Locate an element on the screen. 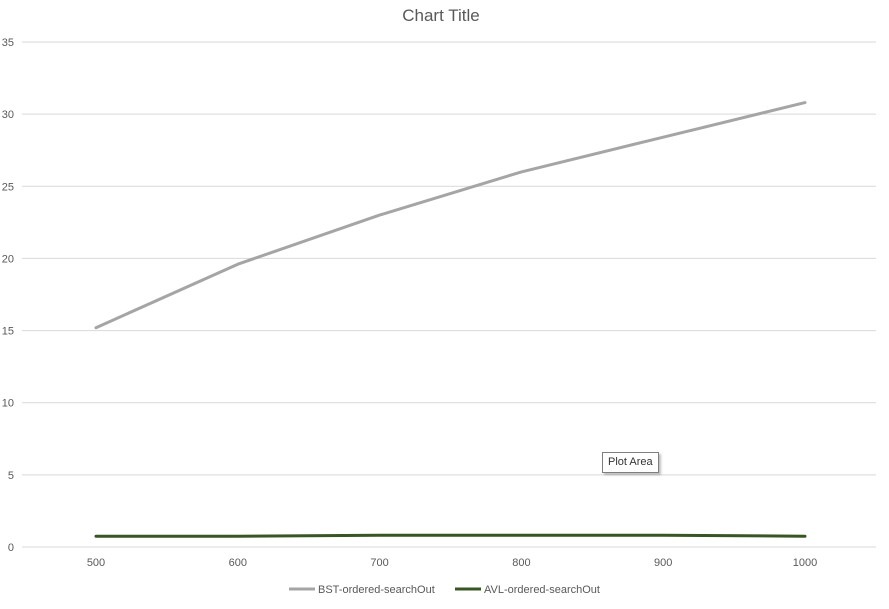 Image resolution: width=889 pixels, height=609 pixels. y-tick-label: 30 is located at coordinates (8, 115).